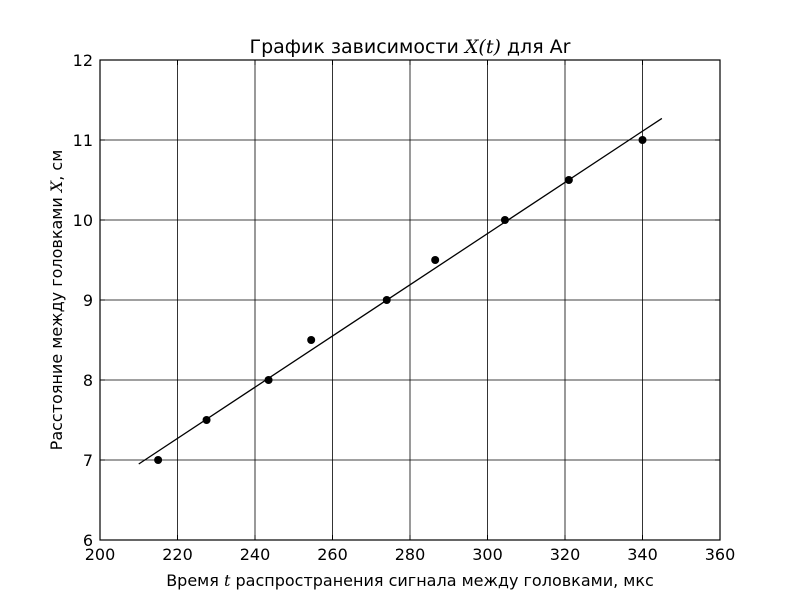  What do you see at coordinates (357, 47) in the screenshot?
I see `chart-title-text: График зависимости` at bounding box center [357, 47].